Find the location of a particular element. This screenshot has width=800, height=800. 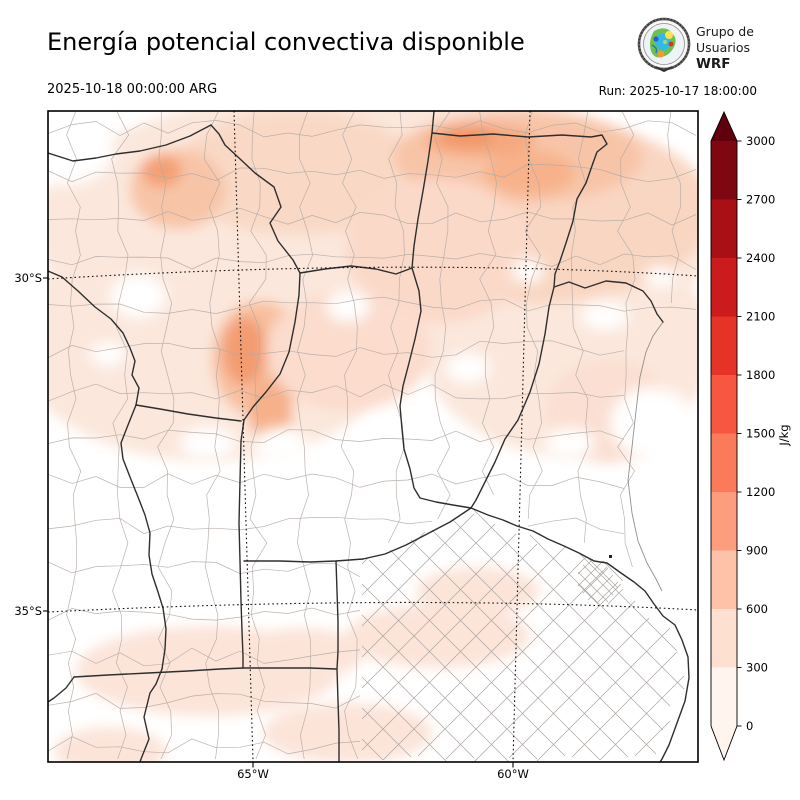

colorbar-tick: 1500 is located at coordinates (760, 434).